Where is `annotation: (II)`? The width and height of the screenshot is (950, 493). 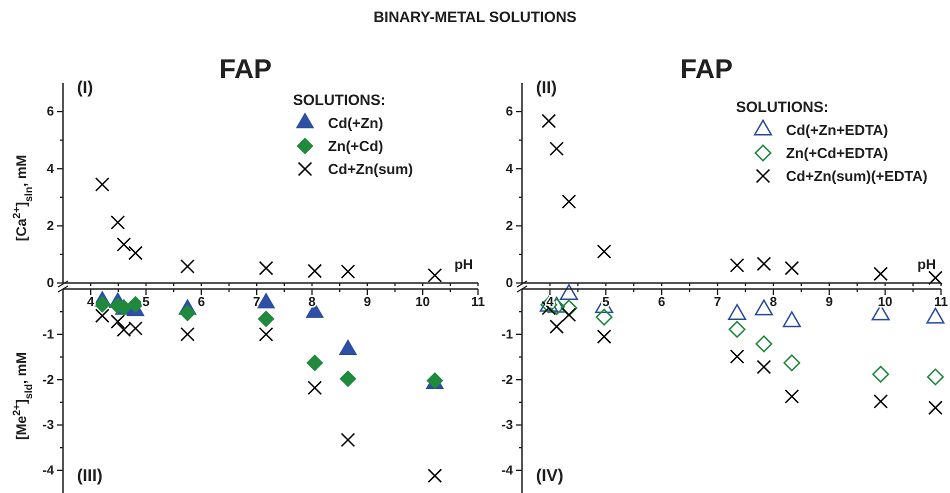 annotation: (II) is located at coordinates (546, 87).